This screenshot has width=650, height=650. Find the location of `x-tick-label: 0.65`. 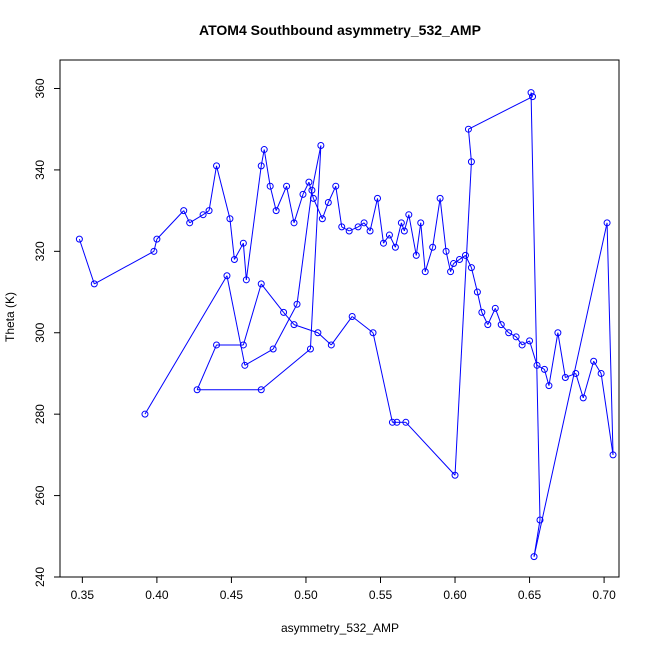

x-tick-label: 0.65 is located at coordinates (530, 595).